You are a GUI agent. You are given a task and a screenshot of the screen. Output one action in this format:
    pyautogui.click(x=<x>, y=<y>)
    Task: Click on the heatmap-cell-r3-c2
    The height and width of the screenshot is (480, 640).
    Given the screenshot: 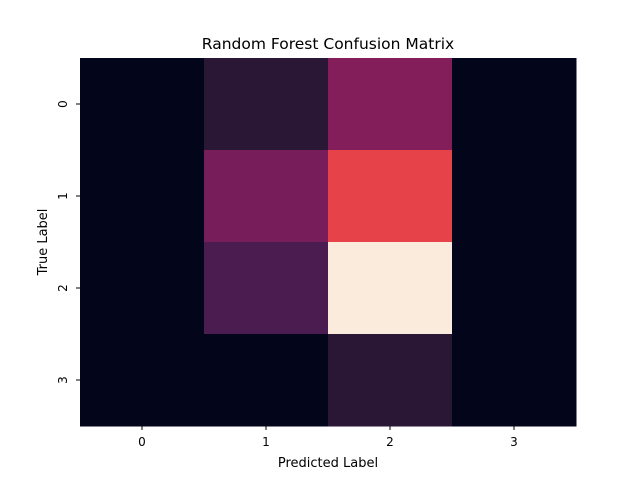 What is the action you would take?
    pyautogui.click(x=390, y=380)
    